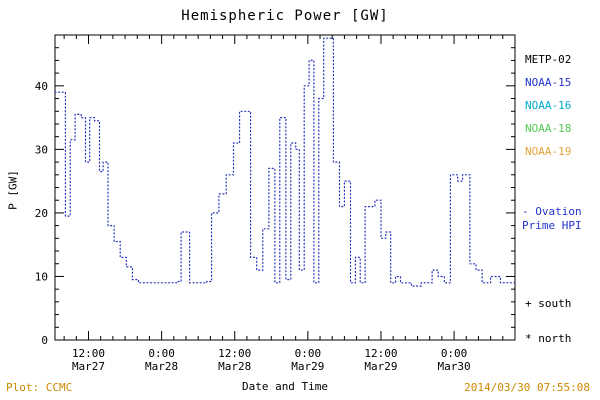  Describe the element at coordinates (44, 340) in the screenshot. I see `y-tick-label: 0` at that location.